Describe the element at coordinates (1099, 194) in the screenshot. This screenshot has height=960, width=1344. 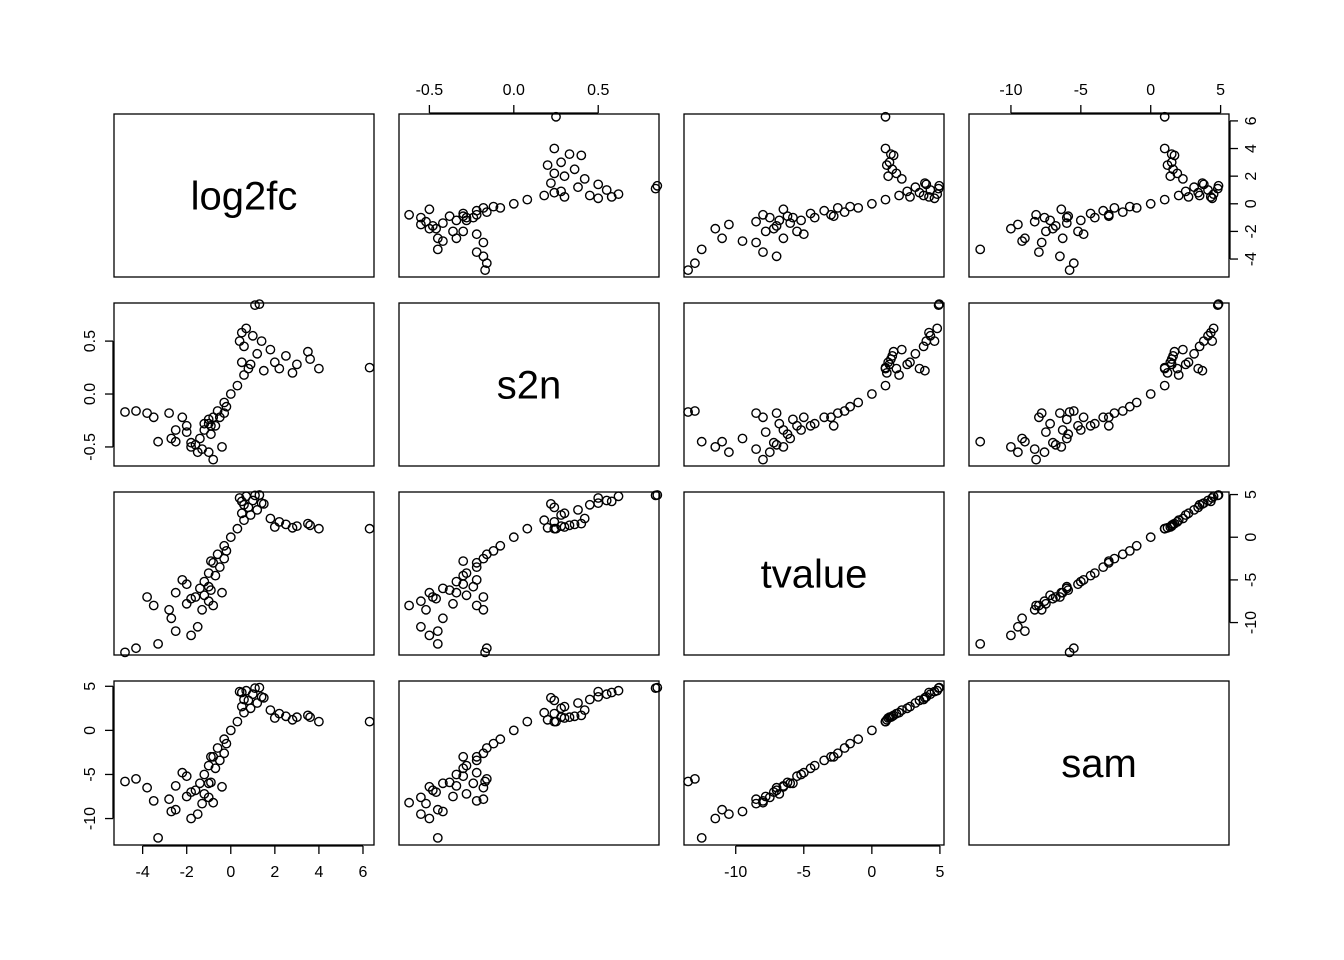
I see `panel-log2fc-vs-sam` at that location.